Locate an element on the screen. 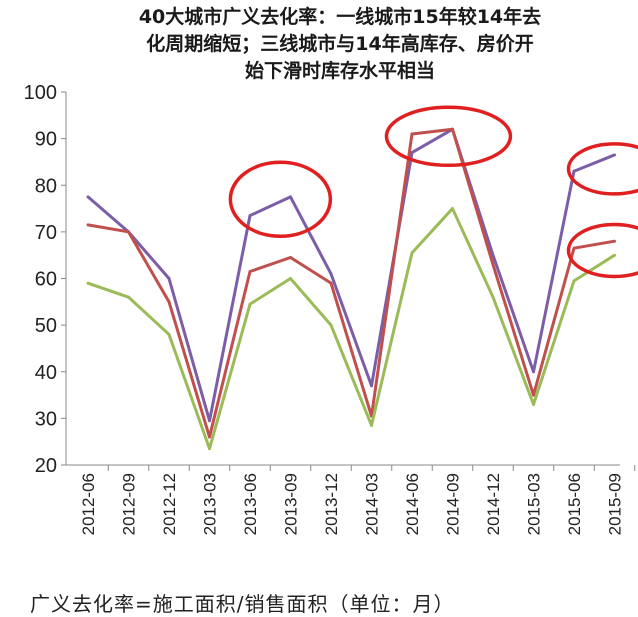 This screenshot has width=638, height=617. y-axis-ticks: 20 30 40 50 60 70 80 90 100 is located at coordinates (45, 279).